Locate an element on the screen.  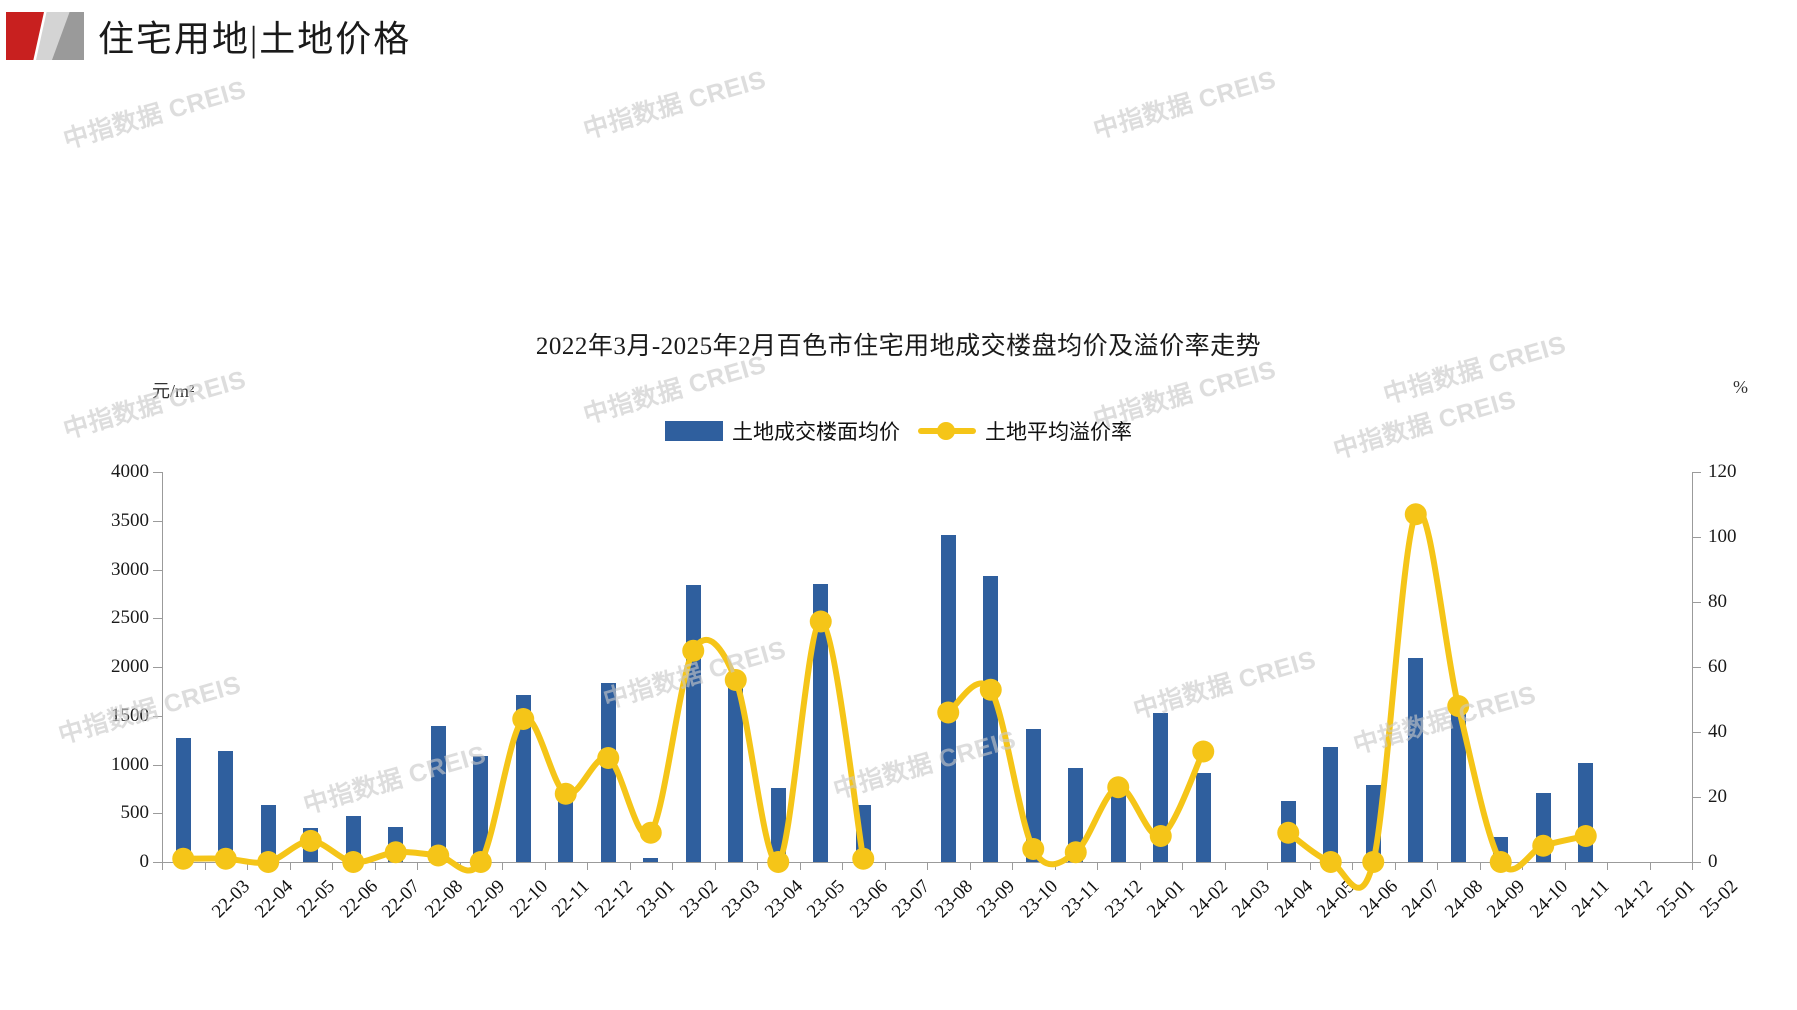
y-axis-right-tick-label: 60 is located at coordinates (1717, 666).